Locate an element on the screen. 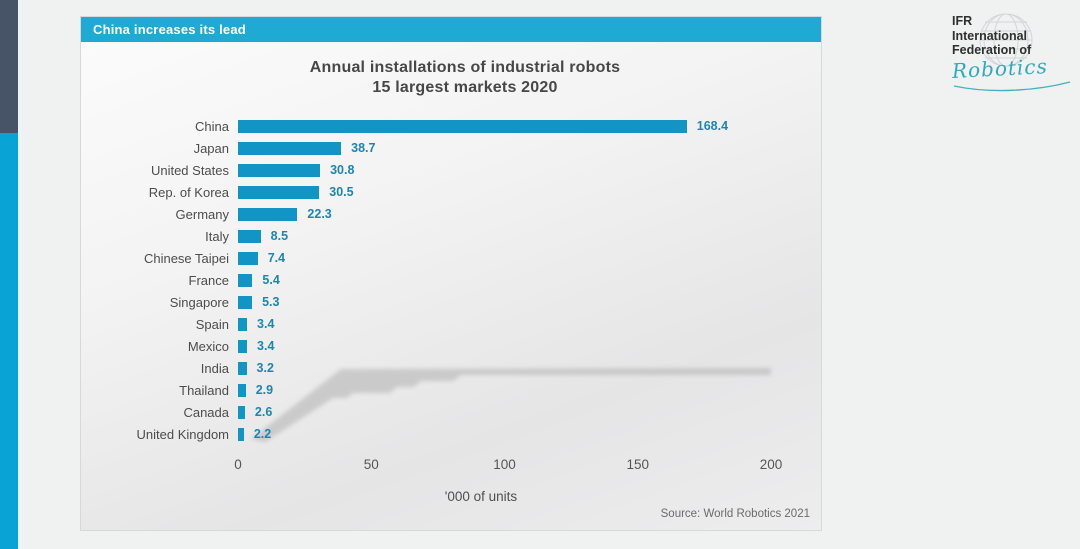 The width and height of the screenshot is (1080, 549). bar-row: United States 30.8 is located at coordinates (451, 170).